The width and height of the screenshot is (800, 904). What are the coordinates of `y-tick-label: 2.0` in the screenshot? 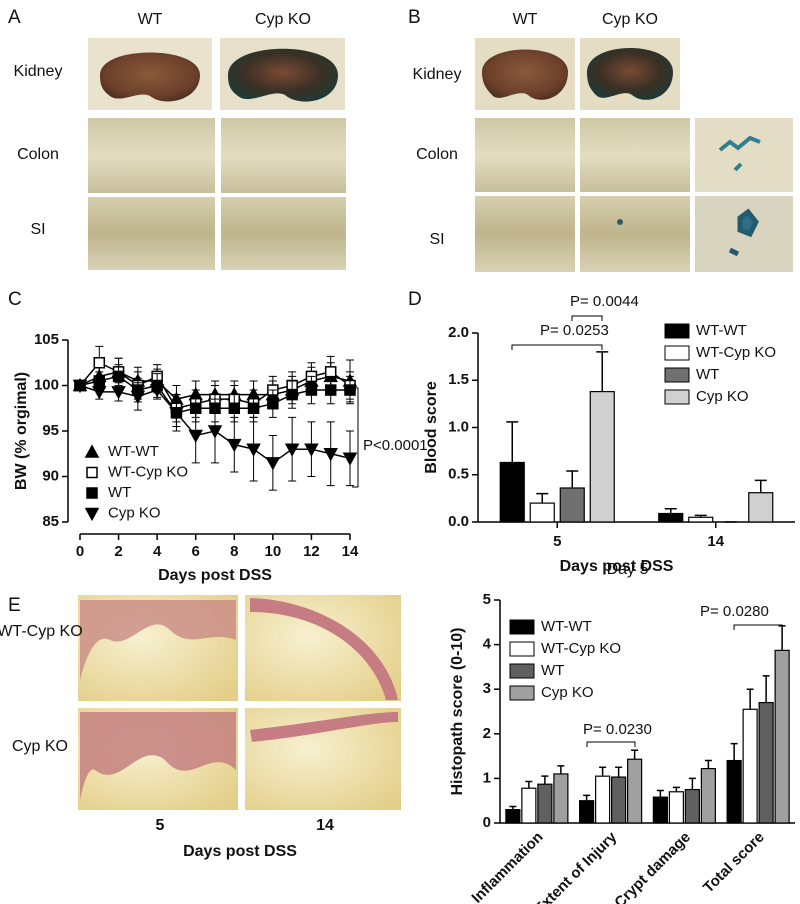 It's located at (458, 332).